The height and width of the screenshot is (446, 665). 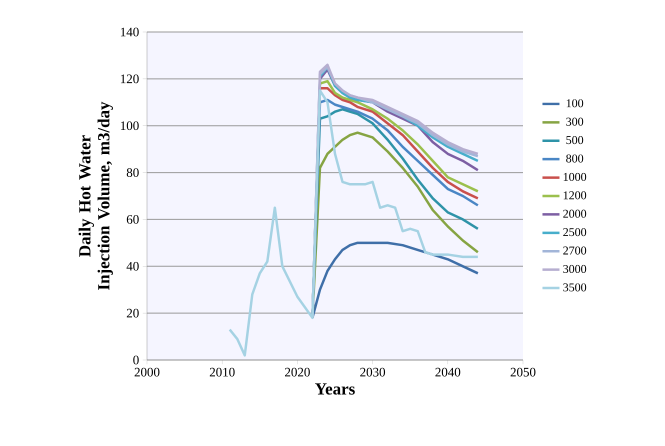 What do you see at coordinates (297, 372) in the screenshot?
I see `x-tick-label: 2020` at bounding box center [297, 372].